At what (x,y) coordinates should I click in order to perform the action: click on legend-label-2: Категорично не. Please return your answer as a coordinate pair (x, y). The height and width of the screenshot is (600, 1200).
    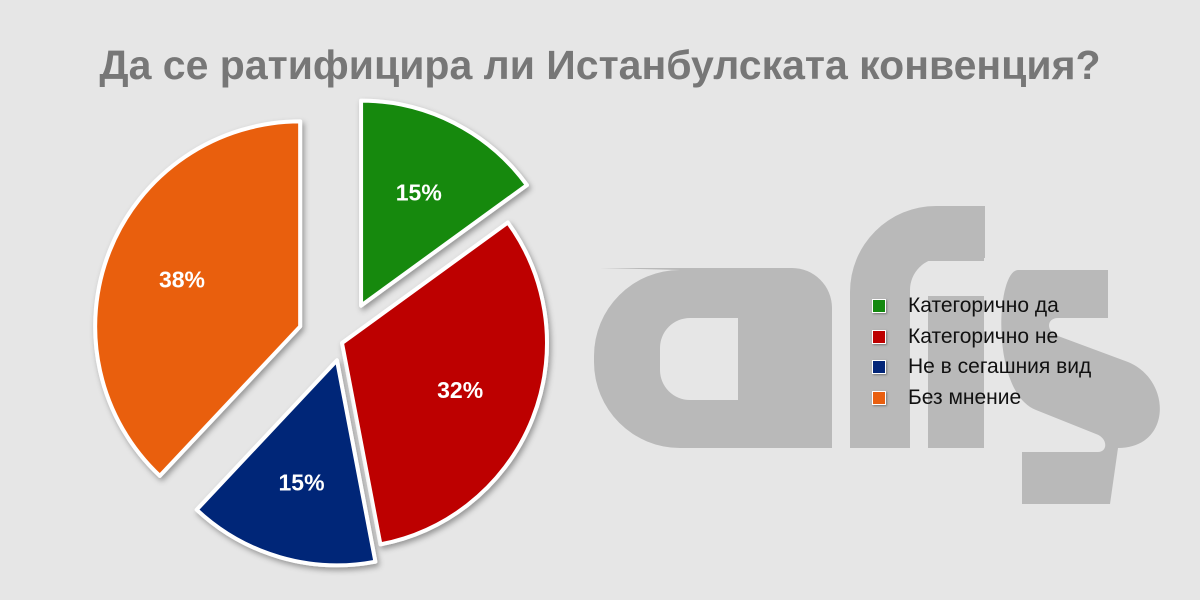
    Looking at the image, I should click on (983, 336).